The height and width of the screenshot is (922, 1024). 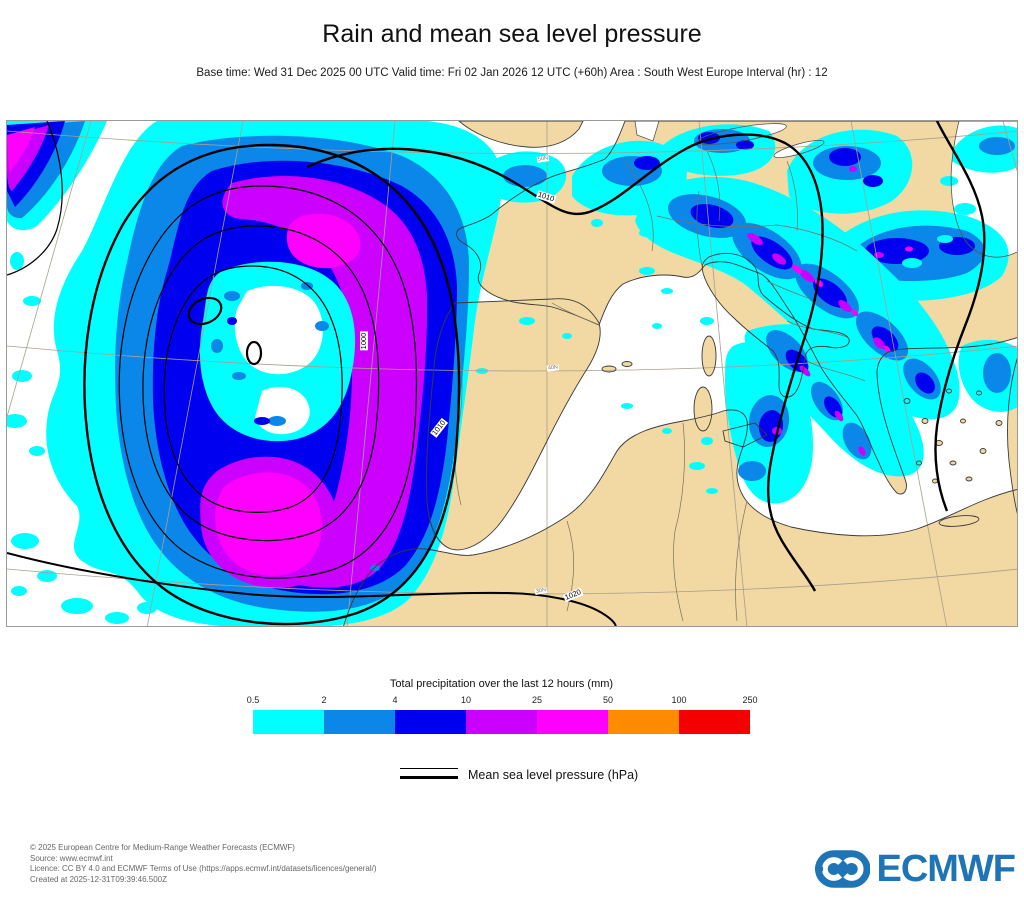 I want to click on mslp-legend-label: Mean sea level pressure (hPa), so click(x=553, y=775).